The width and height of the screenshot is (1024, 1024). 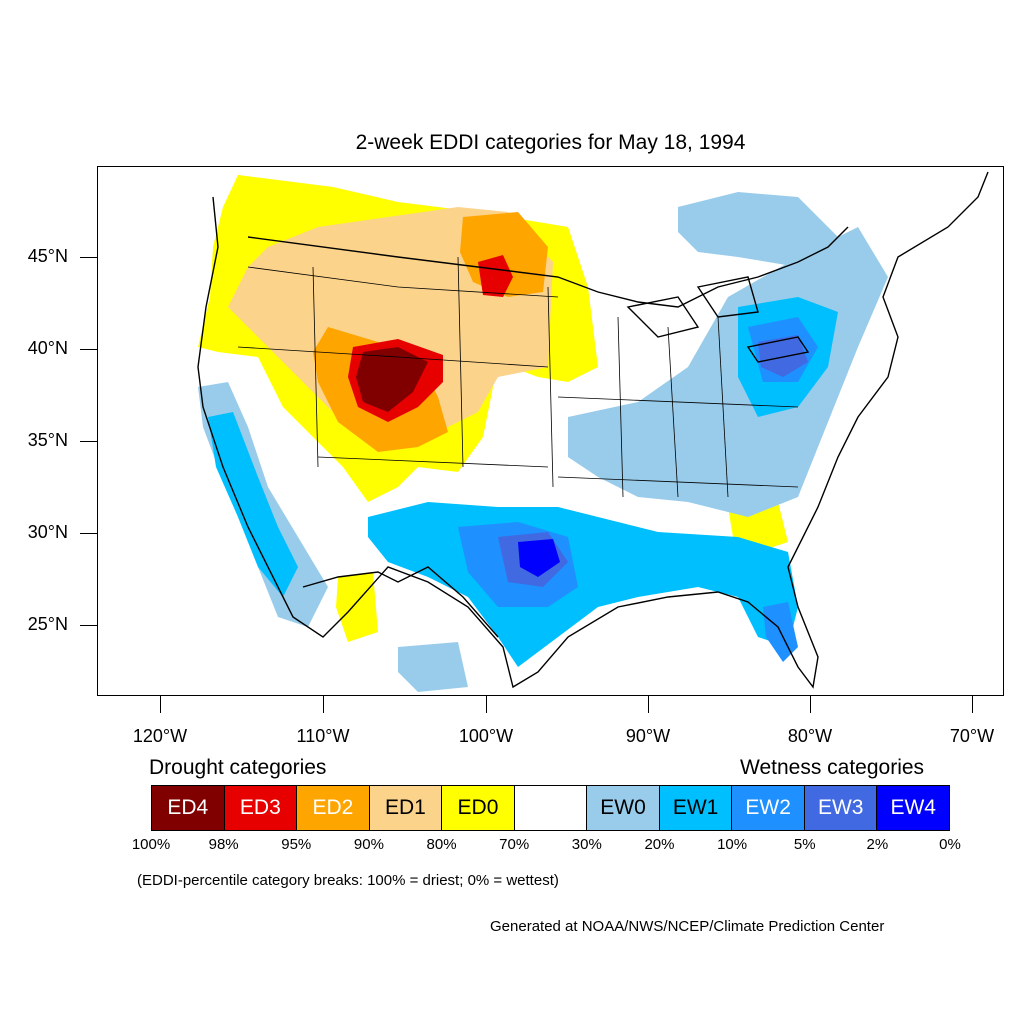 What do you see at coordinates (47, 624) in the screenshot?
I see `lat-label: 25°N` at bounding box center [47, 624].